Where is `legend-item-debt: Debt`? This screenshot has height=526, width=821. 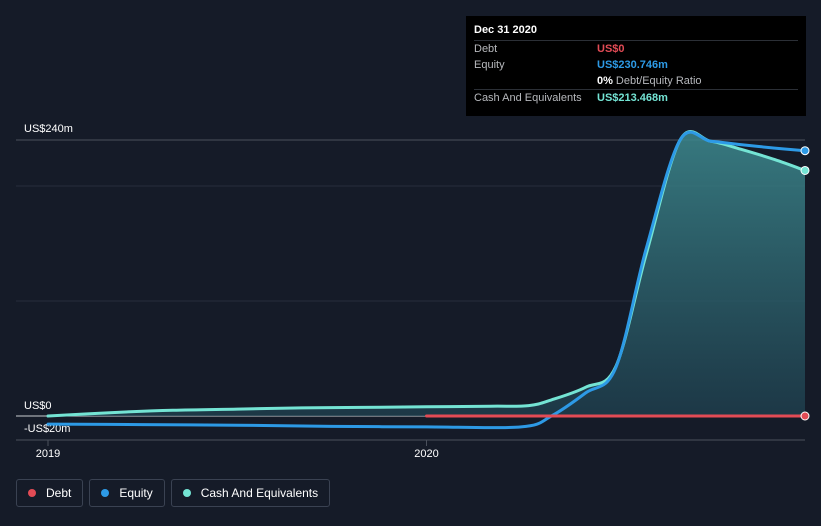 legend-item-debt: Debt is located at coordinates (50, 493).